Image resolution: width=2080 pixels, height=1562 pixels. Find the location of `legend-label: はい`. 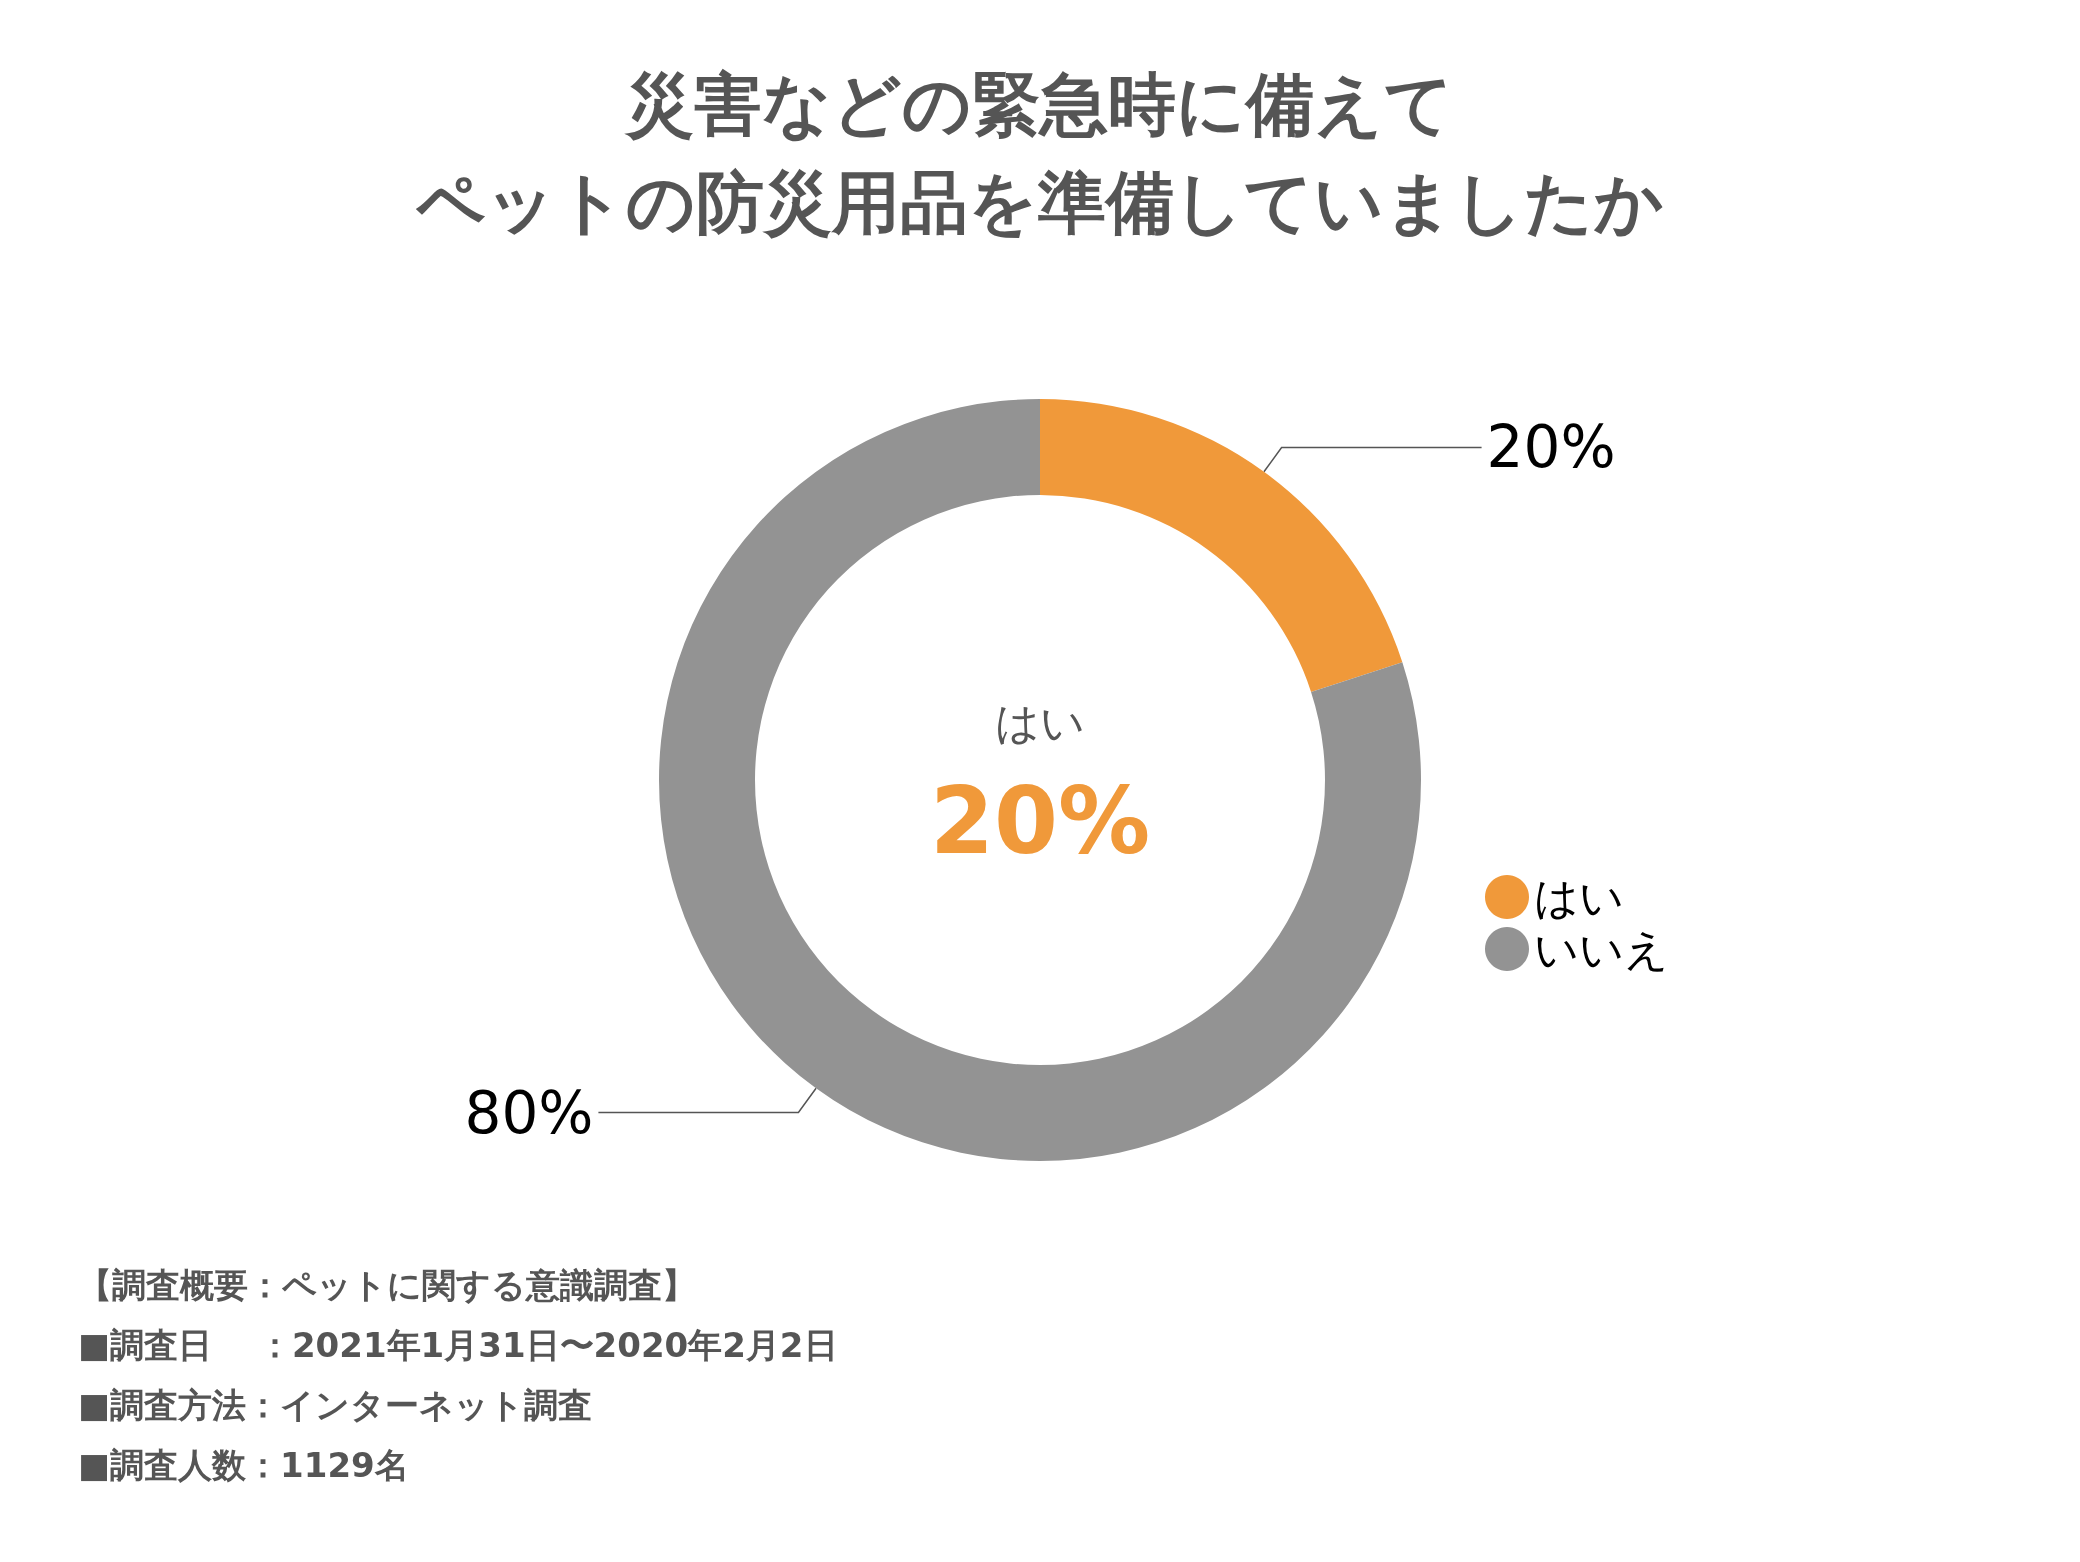

legend-label: はい is located at coordinates (1579, 897).